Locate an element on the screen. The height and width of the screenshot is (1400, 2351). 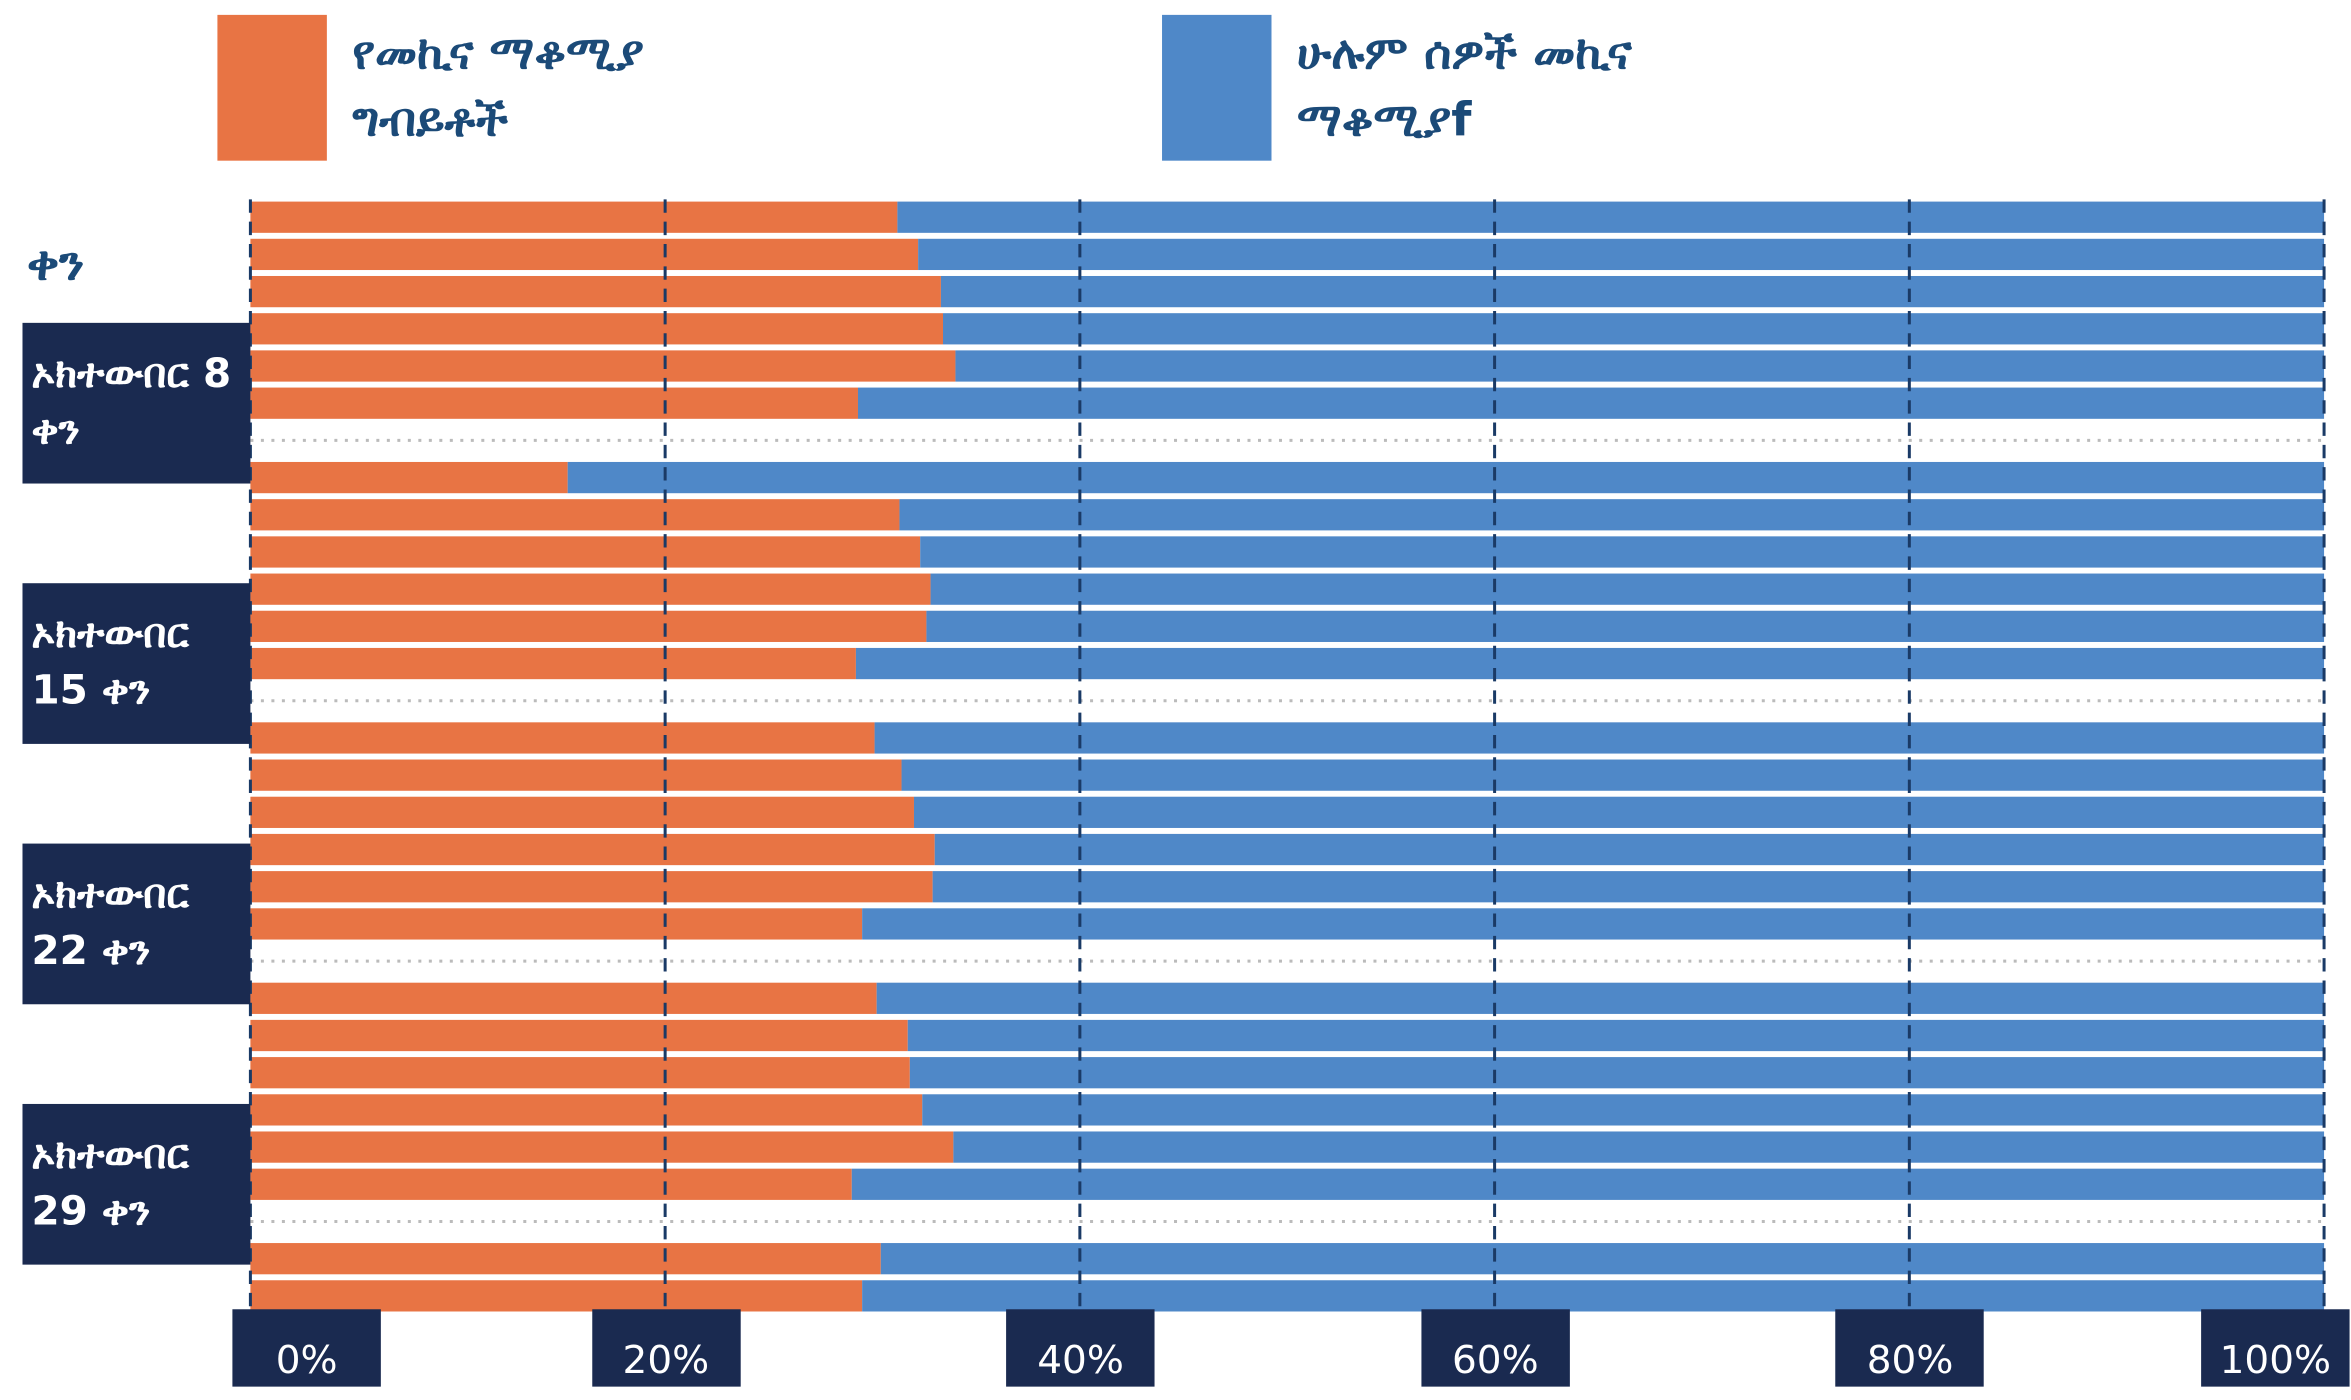
category-label: ኦክተውበር 22 ቀን is located at coordinates (136, 924).